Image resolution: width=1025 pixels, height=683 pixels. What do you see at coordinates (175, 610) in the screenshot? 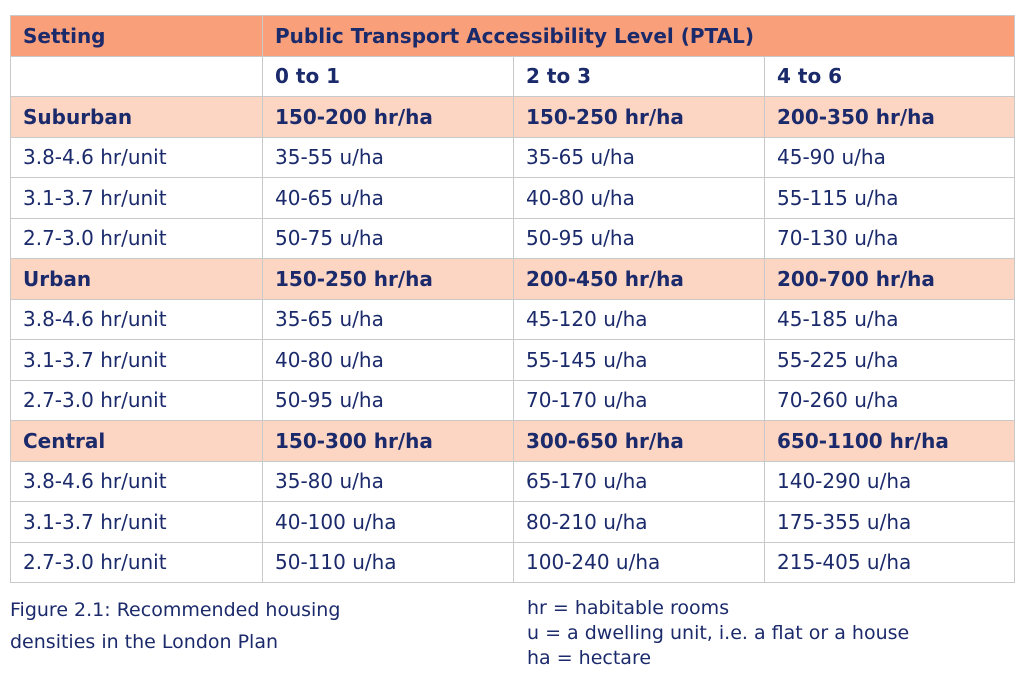
I see `caption-line: Figure 2.1: Recommended housing` at bounding box center [175, 610].